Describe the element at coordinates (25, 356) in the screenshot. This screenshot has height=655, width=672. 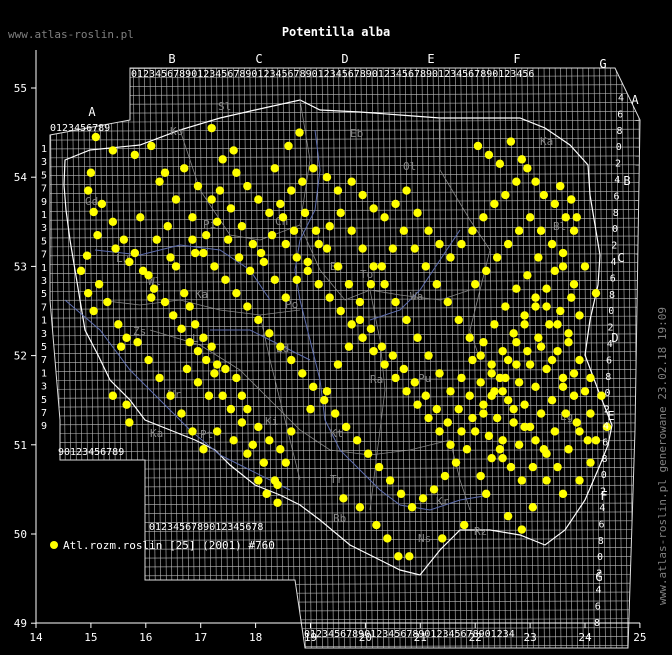
I see `y-axis-ticks: 55 54 53 52 51 50 49` at that location.